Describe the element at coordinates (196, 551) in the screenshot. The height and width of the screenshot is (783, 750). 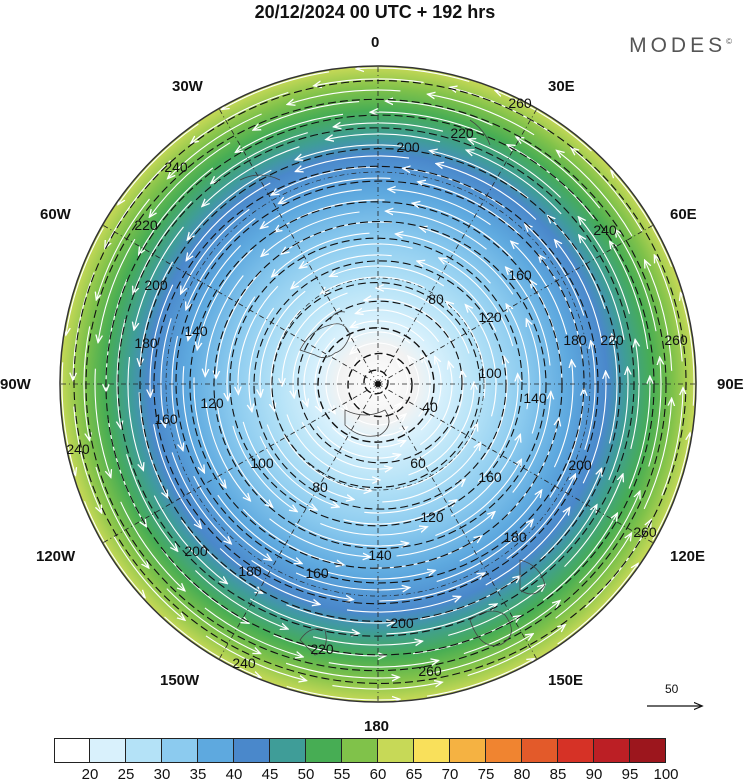
I see `contour-label: 200` at that location.